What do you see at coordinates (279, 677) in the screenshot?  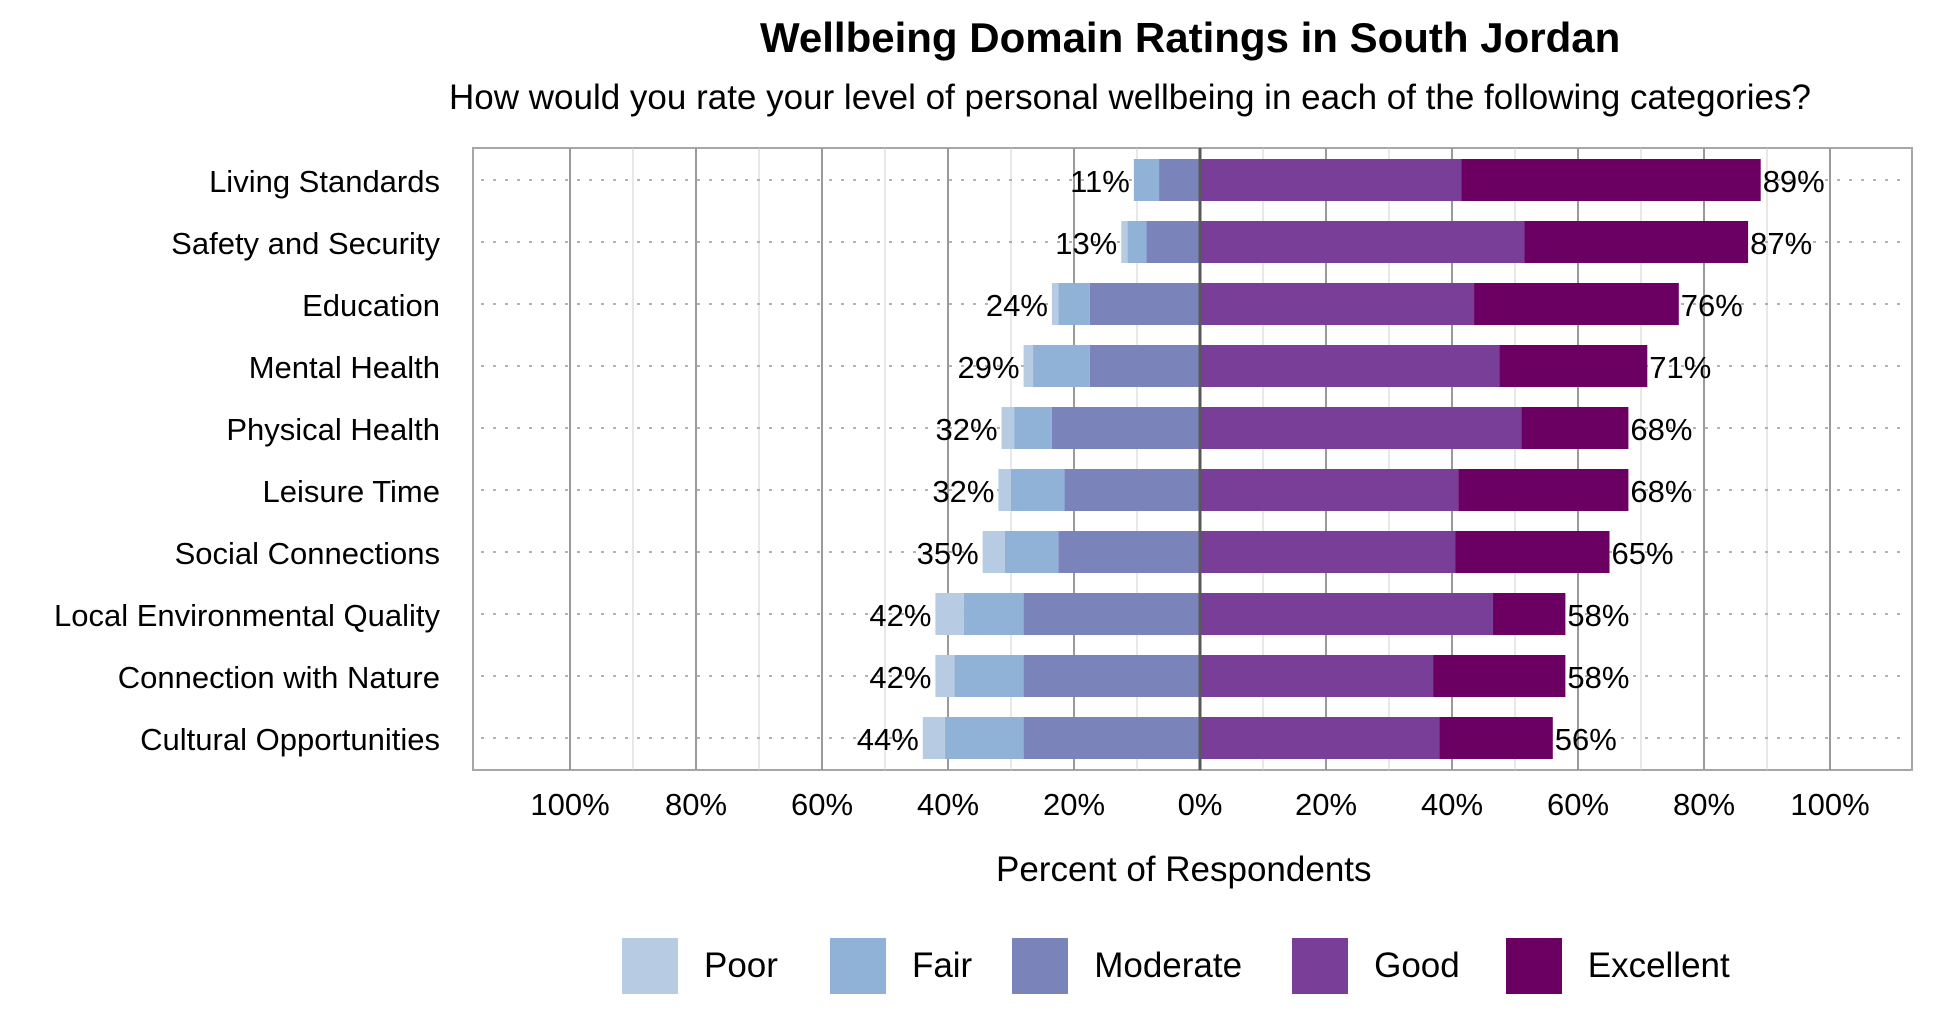 I see `category-label: Connection with Nature` at bounding box center [279, 677].